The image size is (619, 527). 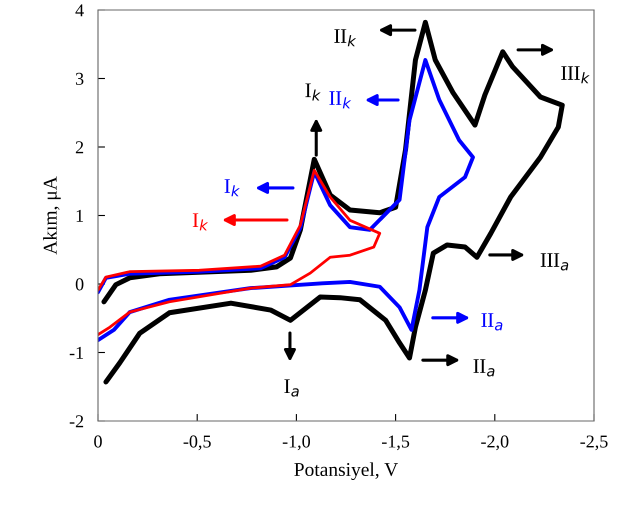 What do you see at coordinates (554, 261) in the screenshot?
I see `annotation: III$_{a}$` at bounding box center [554, 261].